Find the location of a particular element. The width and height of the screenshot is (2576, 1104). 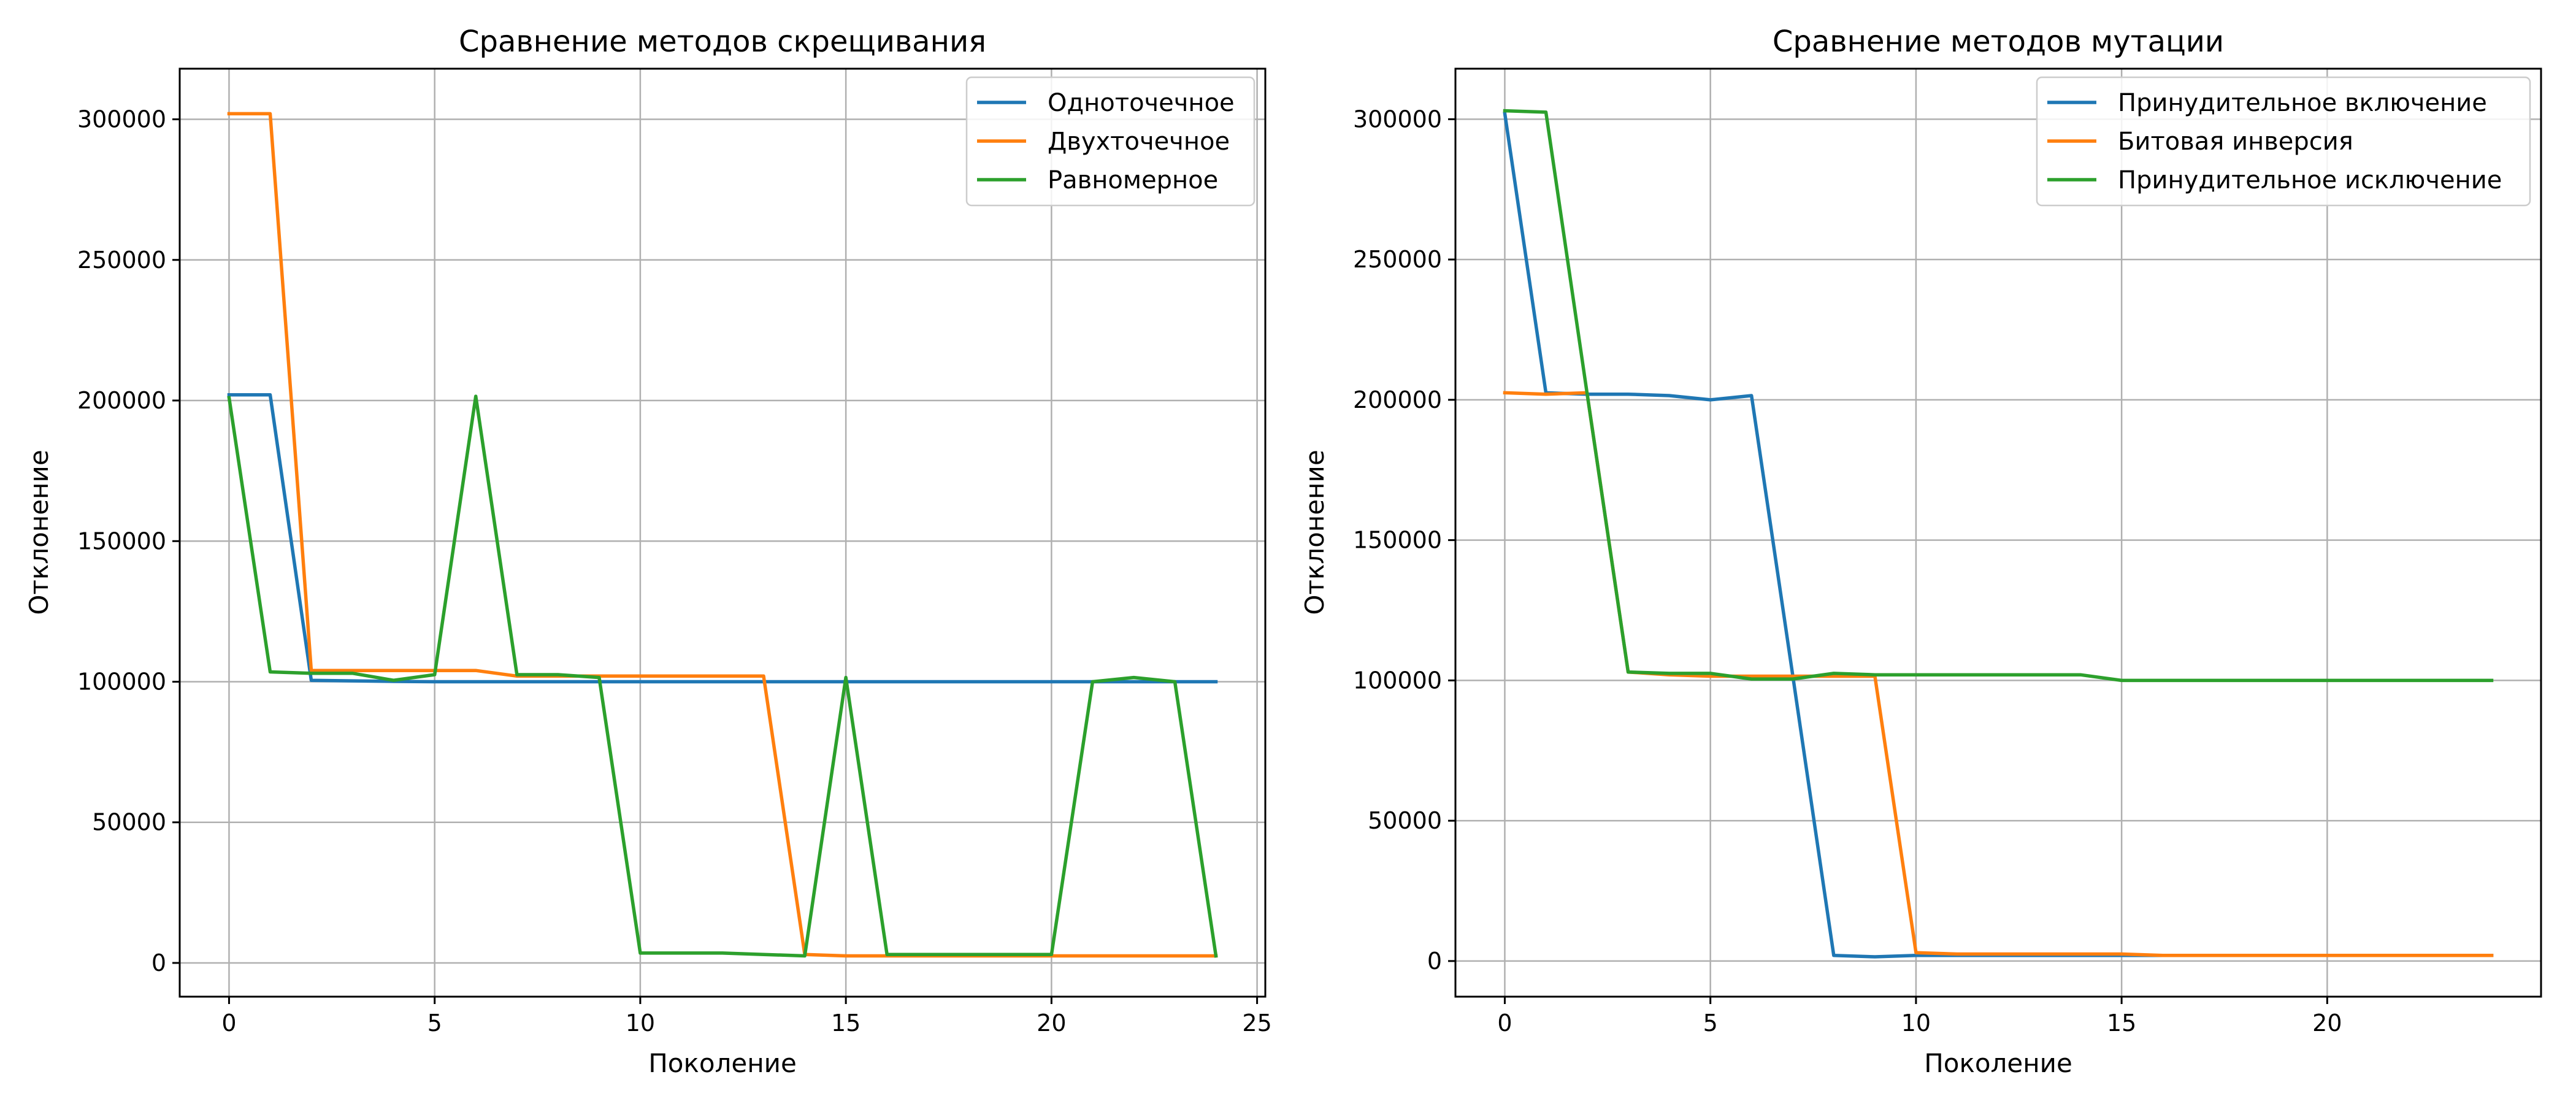

mutation-x-ticks: 0 5 10 15 20 is located at coordinates (1919, 1017).